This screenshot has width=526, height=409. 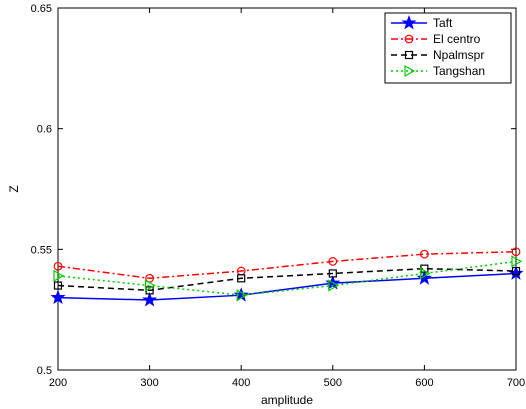 What do you see at coordinates (58, 383) in the screenshot?
I see `x-tick-label: 200` at bounding box center [58, 383].